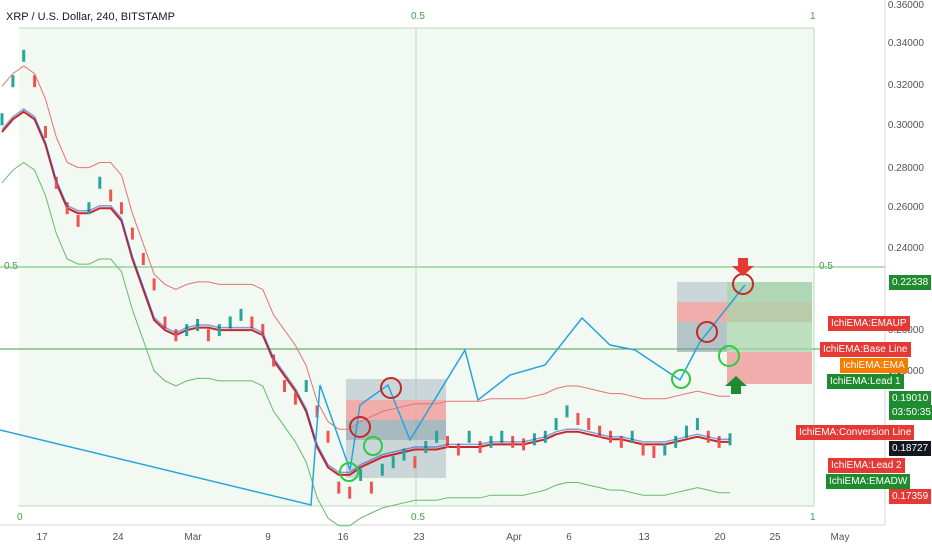 Image resolution: width=932 pixels, height=550 pixels. What do you see at coordinates (910, 448) in the screenshot?
I see `price-label-conversion: 0.18727` at bounding box center [910, 448].